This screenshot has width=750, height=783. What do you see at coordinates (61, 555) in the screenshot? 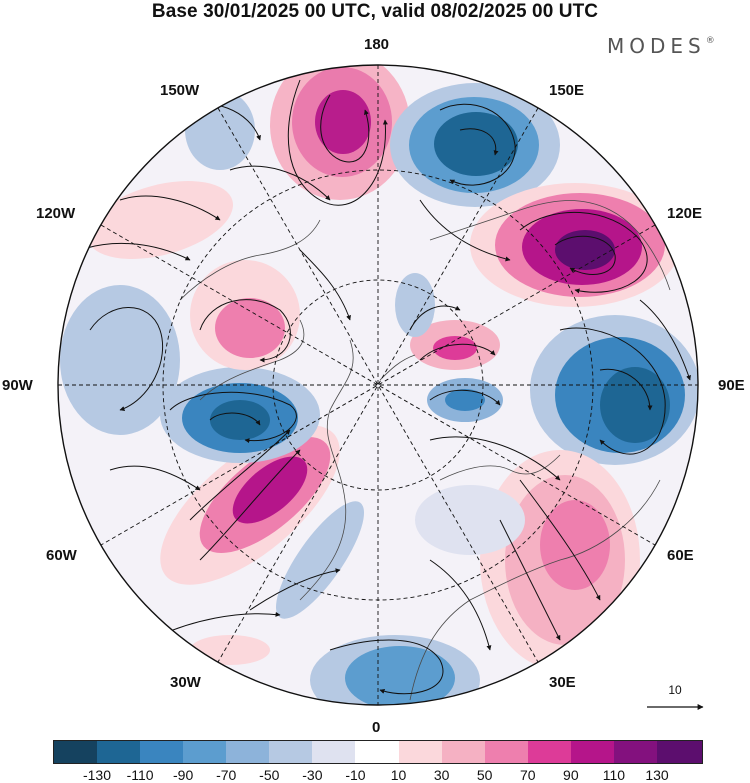
I see `lon-label-60w: 60W` at bounding box center [61, 555].